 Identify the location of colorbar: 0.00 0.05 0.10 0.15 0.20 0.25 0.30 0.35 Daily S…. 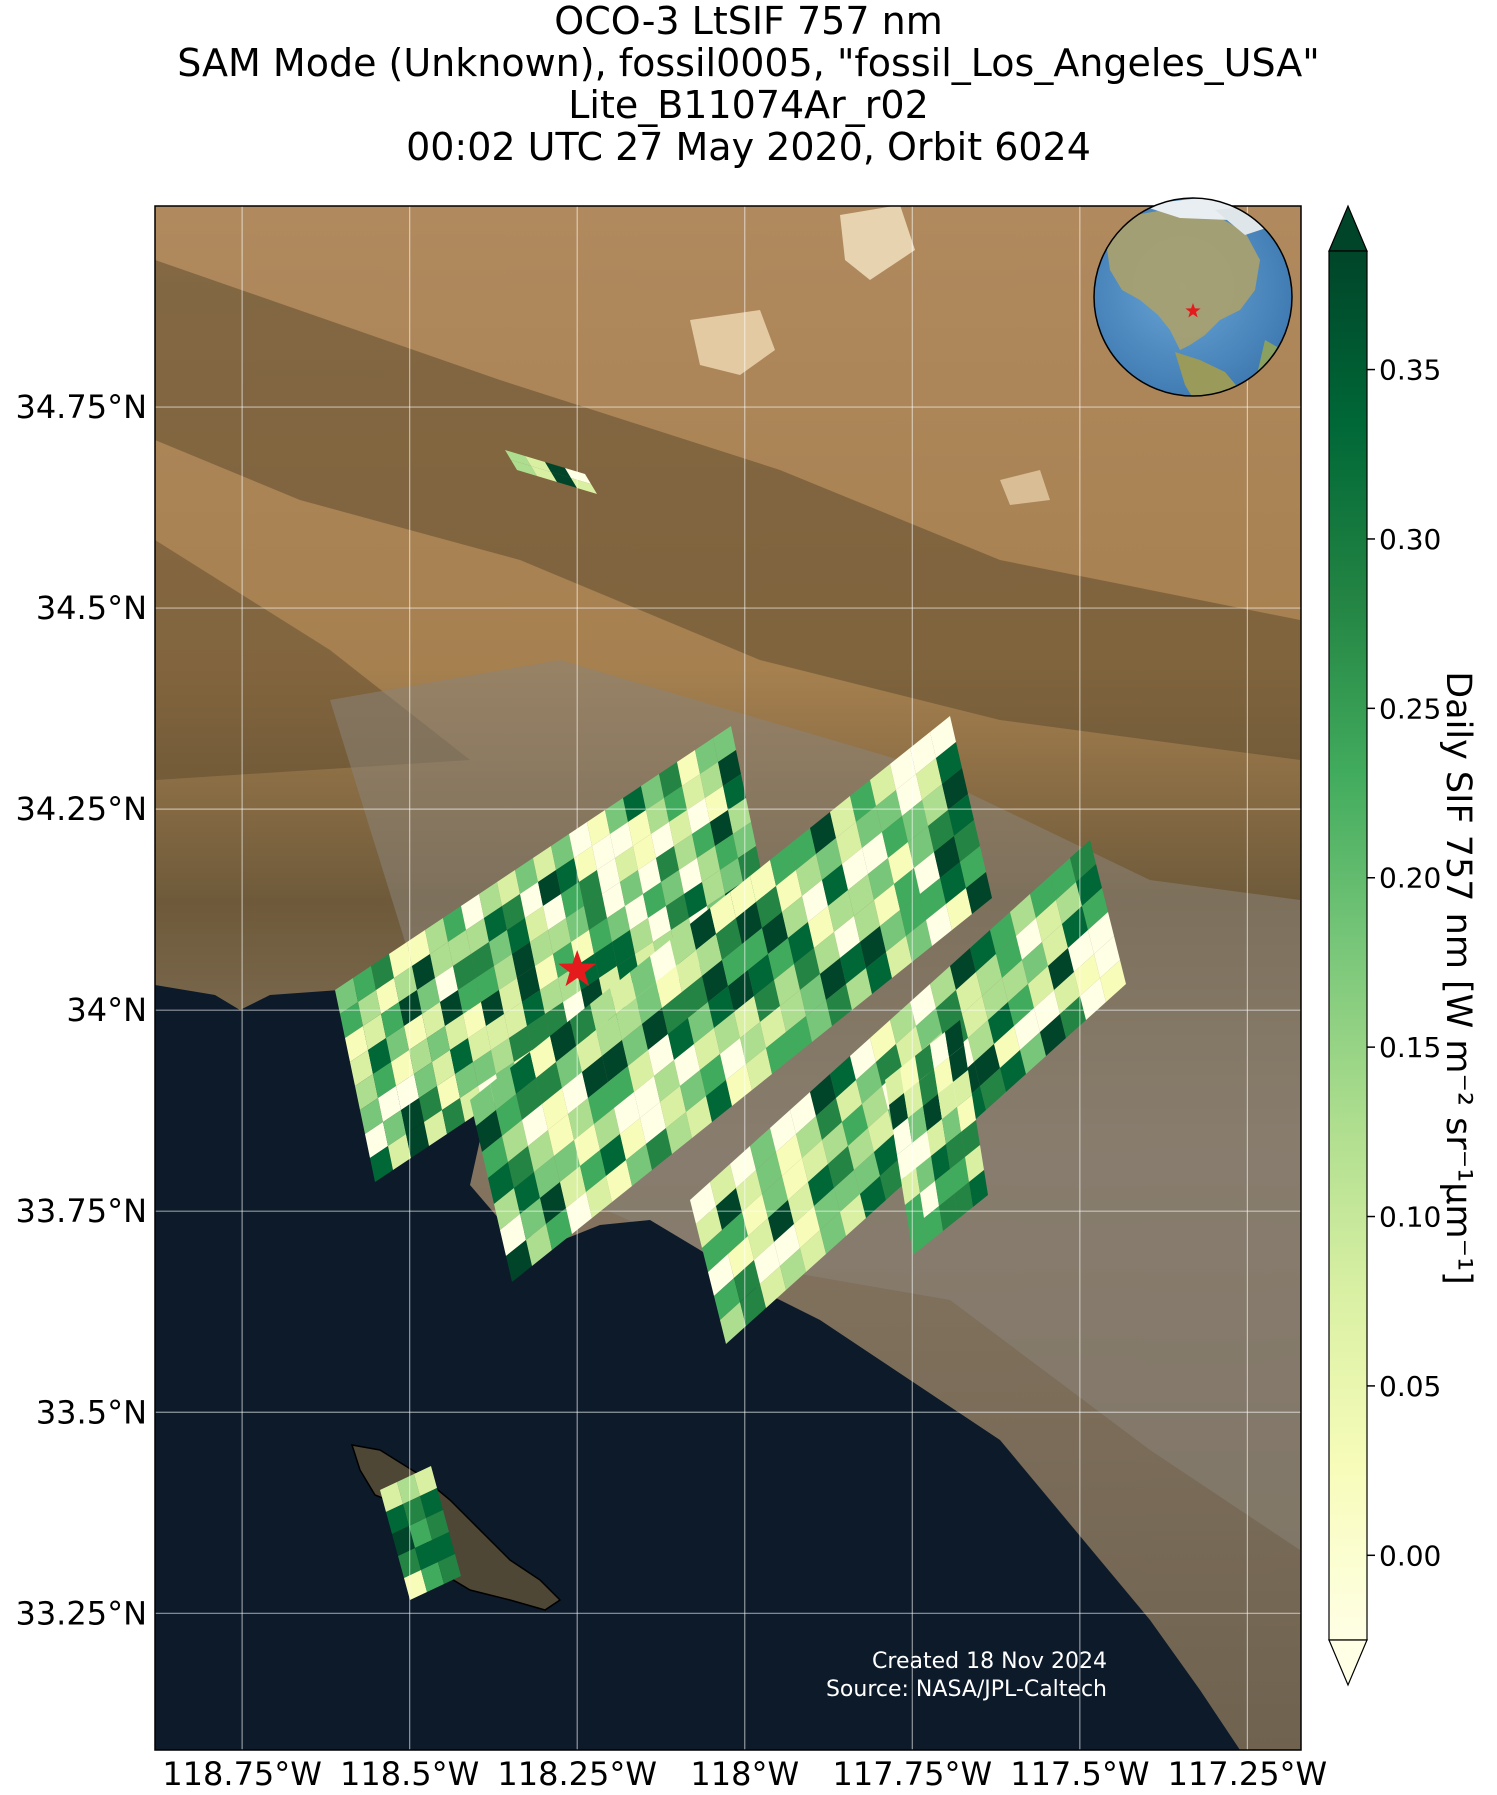
(1403, 945).